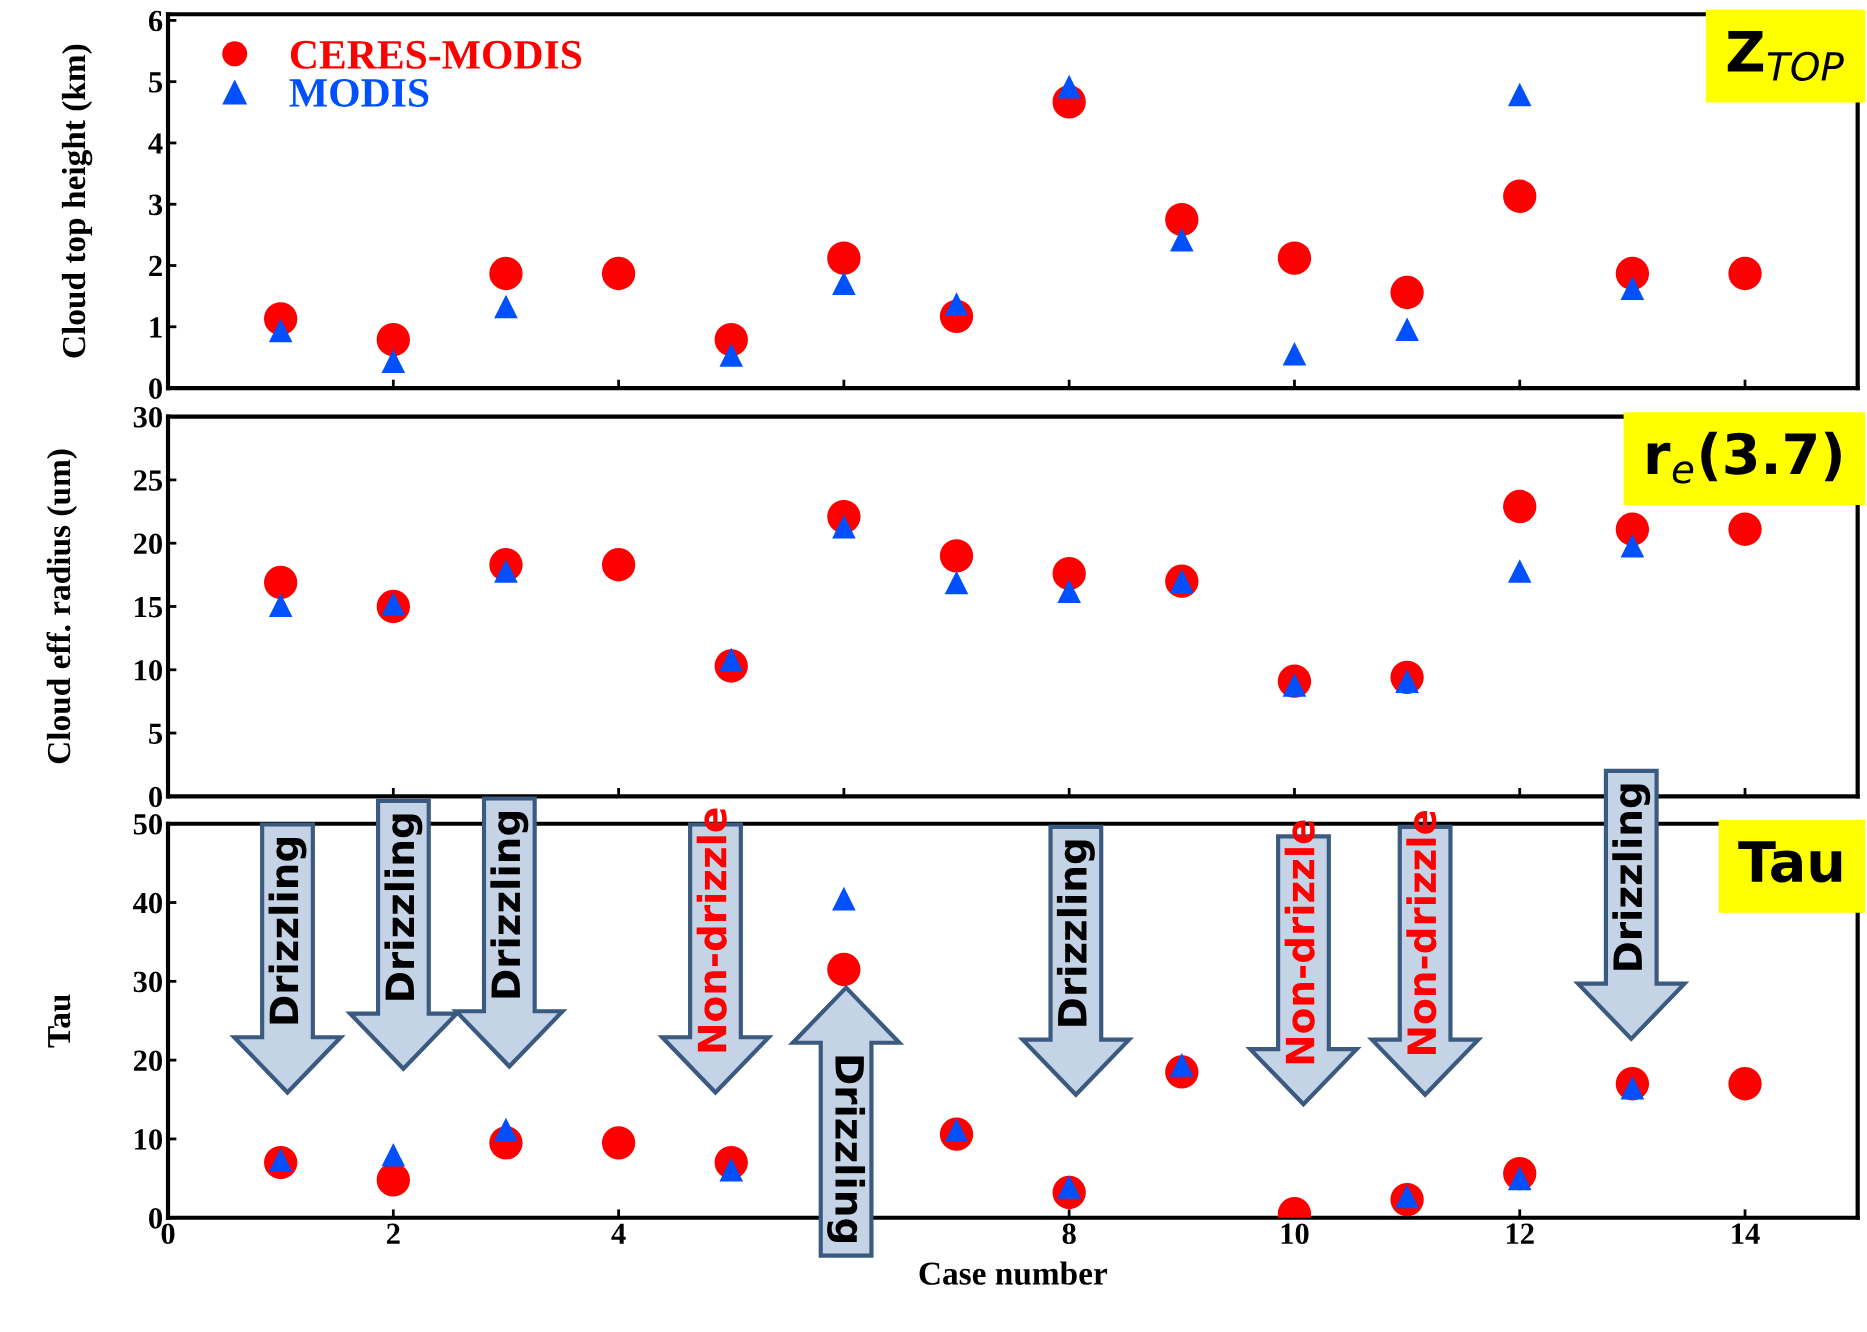 This screenshot has width=1867, height=1332. What do you see at coordinates (1520, 1233) in the screenshot?
I see `x-tick-label: 12` at bounding box center [1520, 1233].